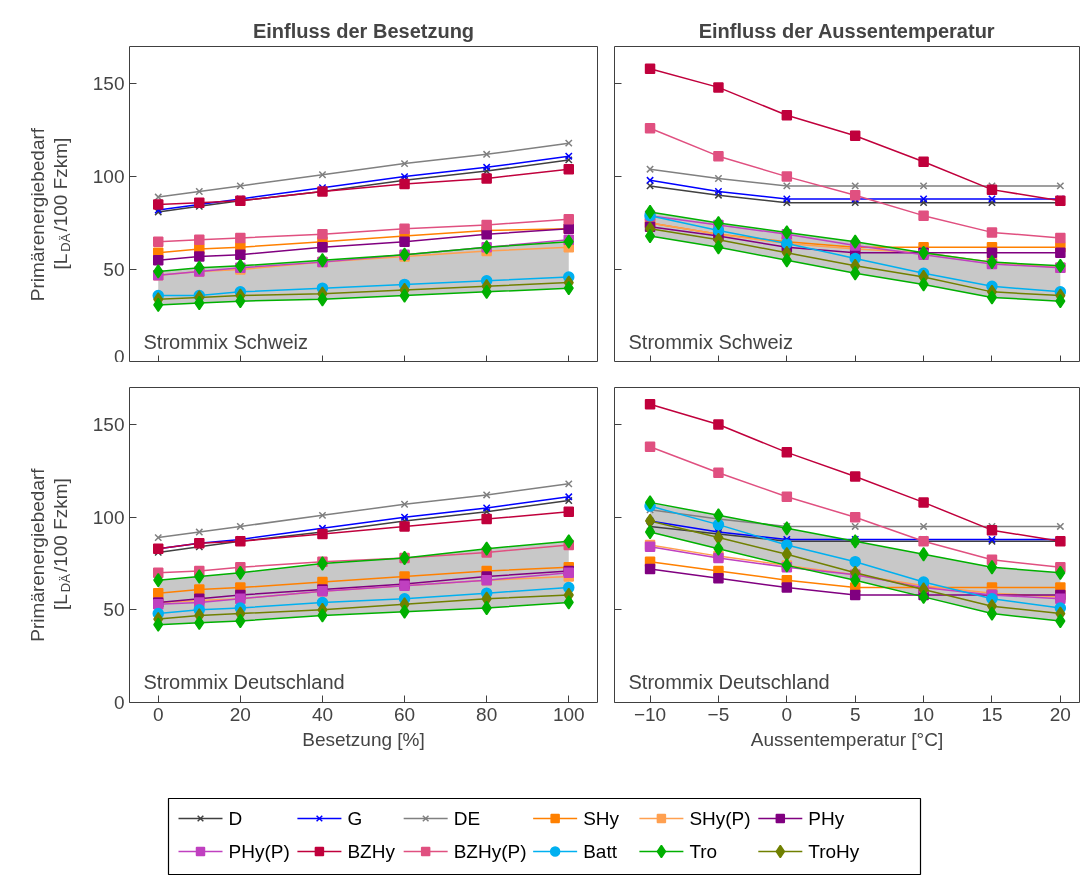  What do you see at coordinates (718, 714) in the screenshot?
I see `x-tick-label: −5` at bounding box center [718, 714].